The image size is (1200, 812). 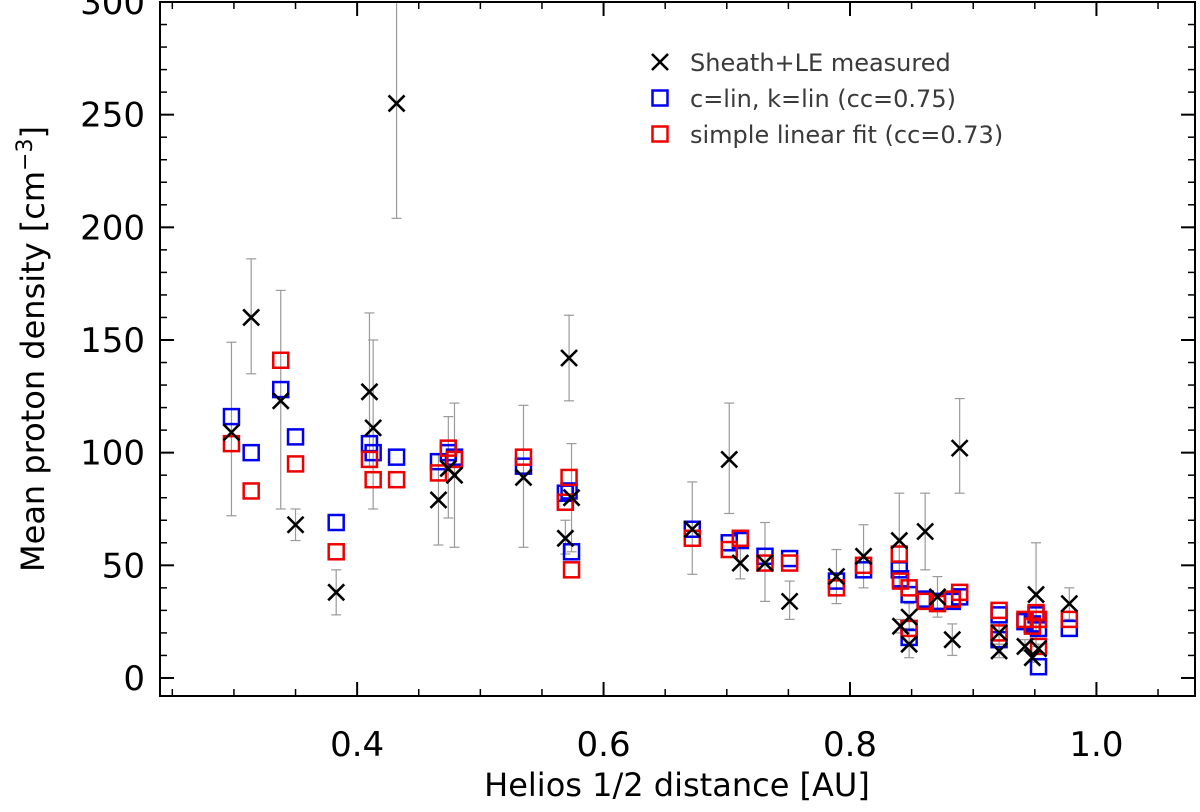 What do you see at coordinates (33, 132) in the screenshot?
I see `y-axis-title-bracket: ]` at bounding box center [33, 132].